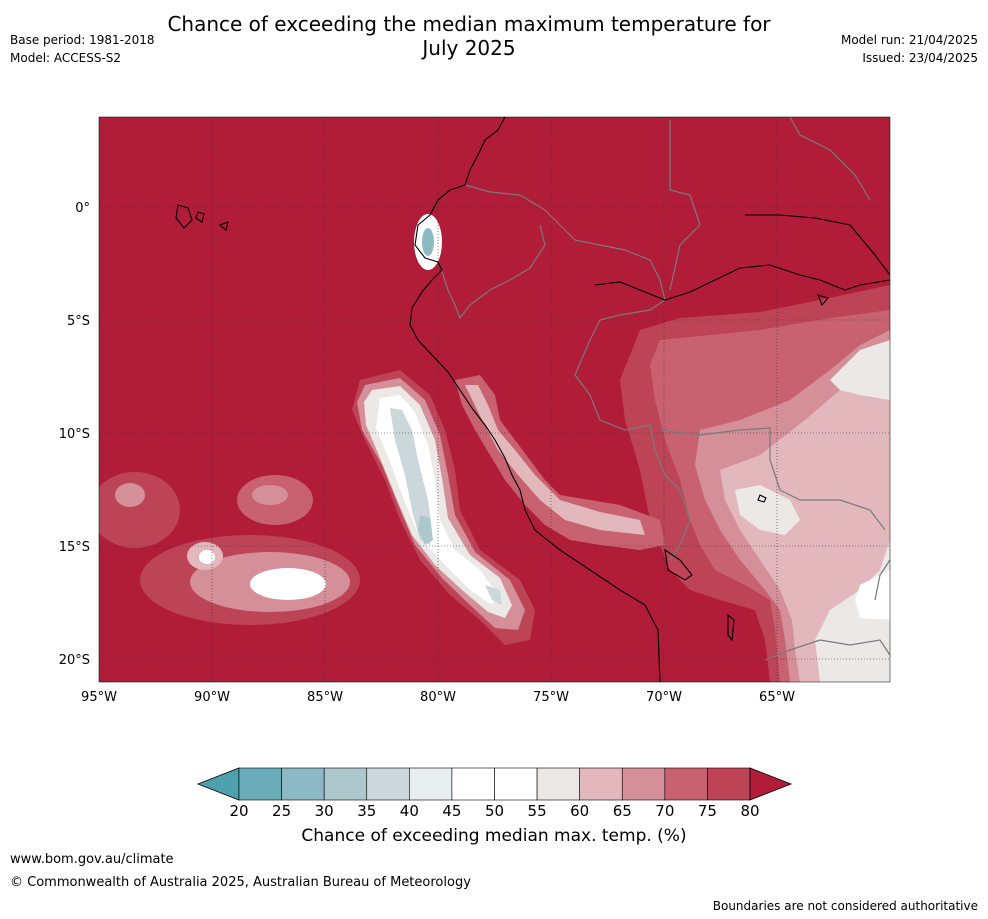 This screenshot has height=919, width=988. I want to click on colorbar-tick-label: 30, so click(324, 811).